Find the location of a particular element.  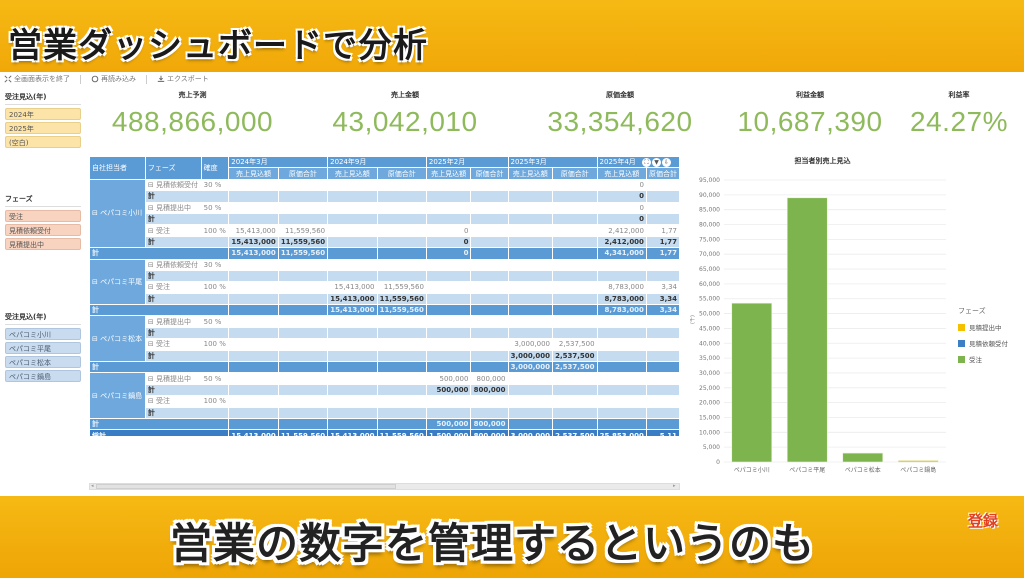

header-month: 2024年3月 is located at coordinates (278, 162).